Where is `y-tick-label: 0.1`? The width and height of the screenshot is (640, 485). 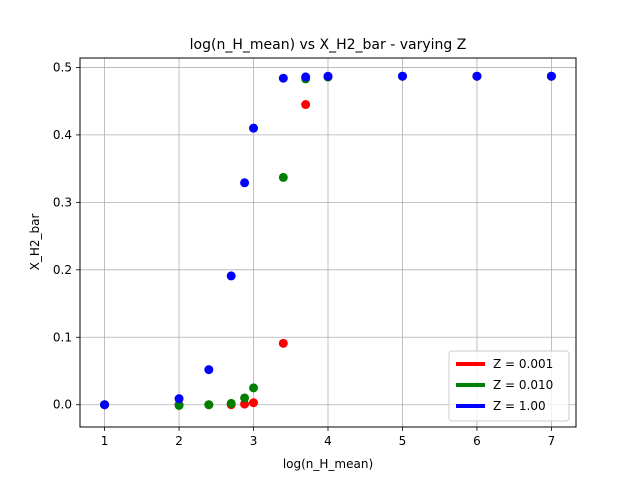
y-tick-label: 0.1 is located at coordinates (62, 337).